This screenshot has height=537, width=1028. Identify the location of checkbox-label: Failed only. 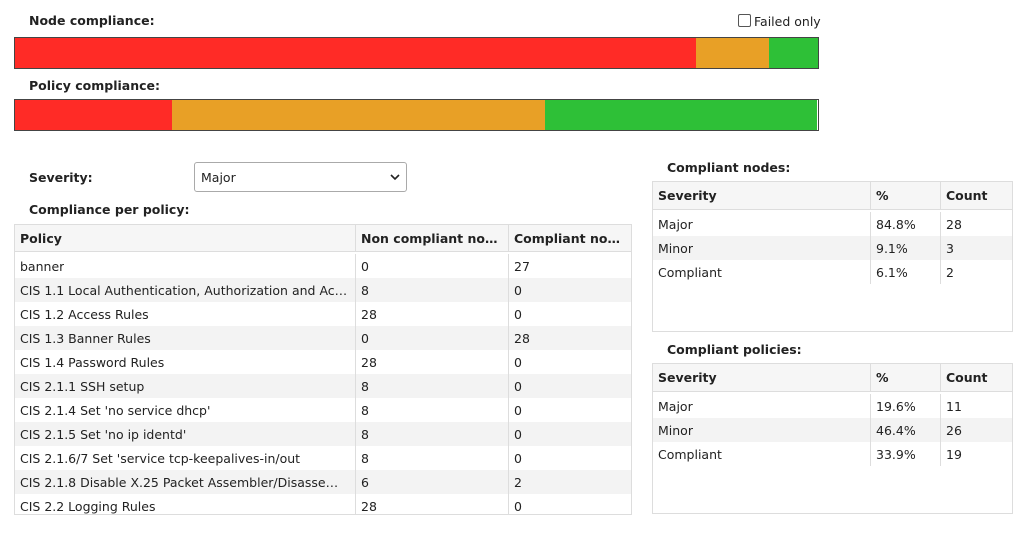
(787, 21).